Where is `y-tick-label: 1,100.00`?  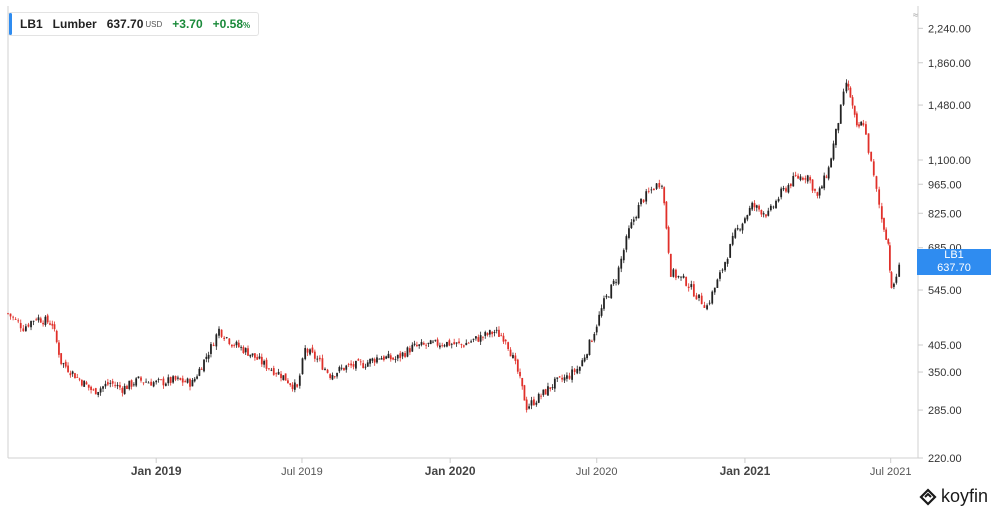
y-tick-label: 1,100.00 is located at coordinates (949, 161).